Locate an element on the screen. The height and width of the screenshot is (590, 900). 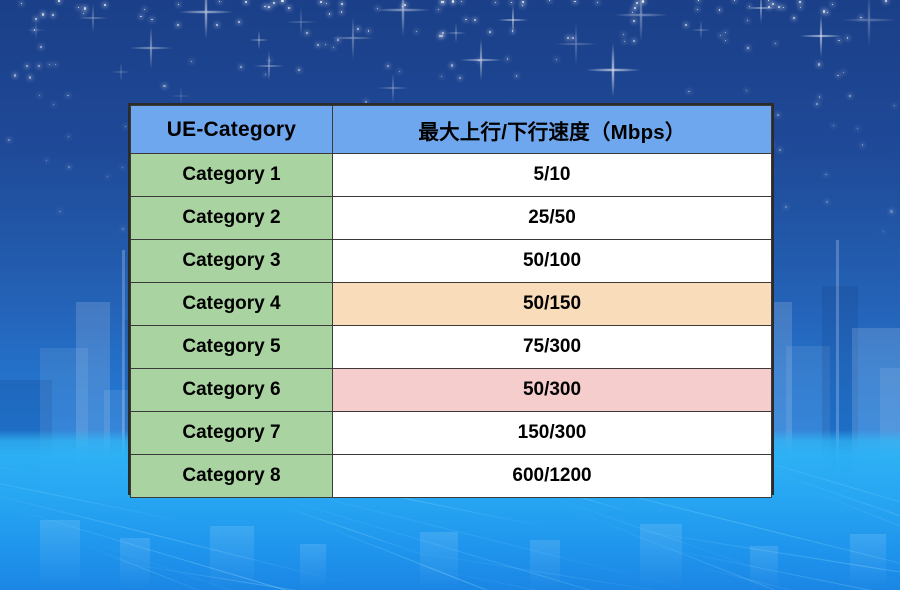
header-row: UE-Category 最大上行/下行速度（Mbps） is located at coordinates (451, 129).